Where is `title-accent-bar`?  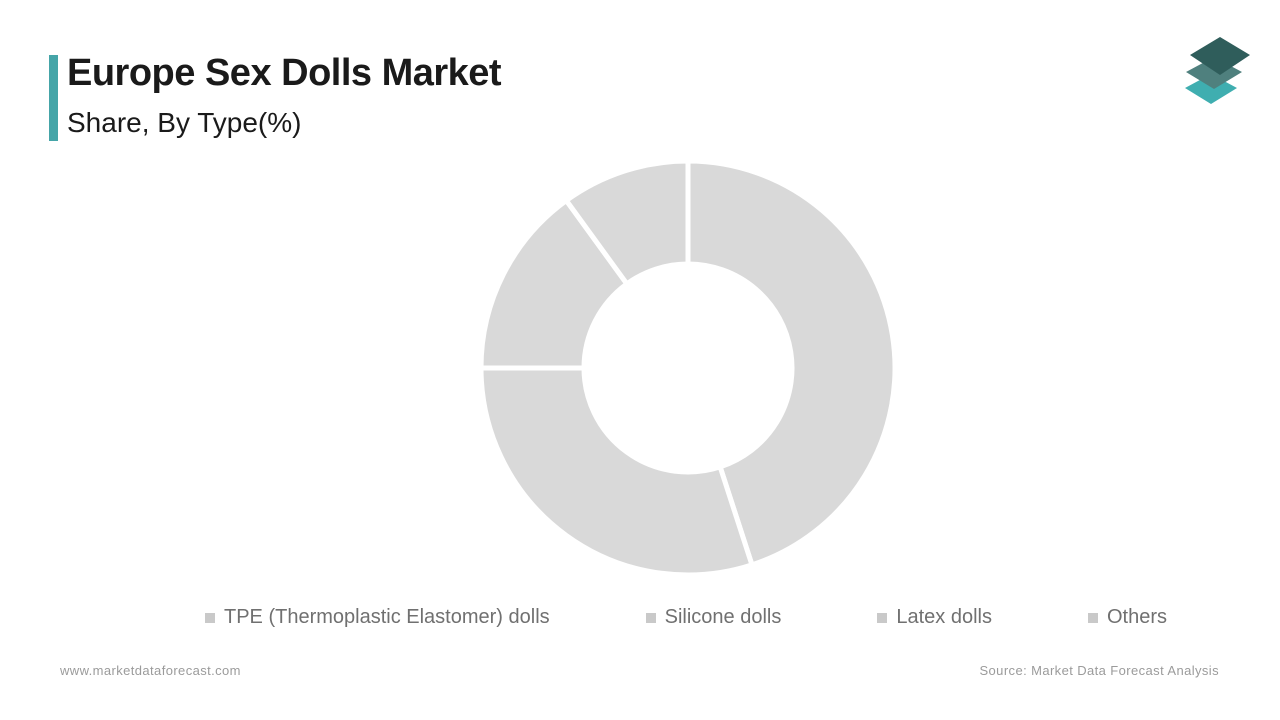
title-accent-bar is located at coordinates (53, 98).